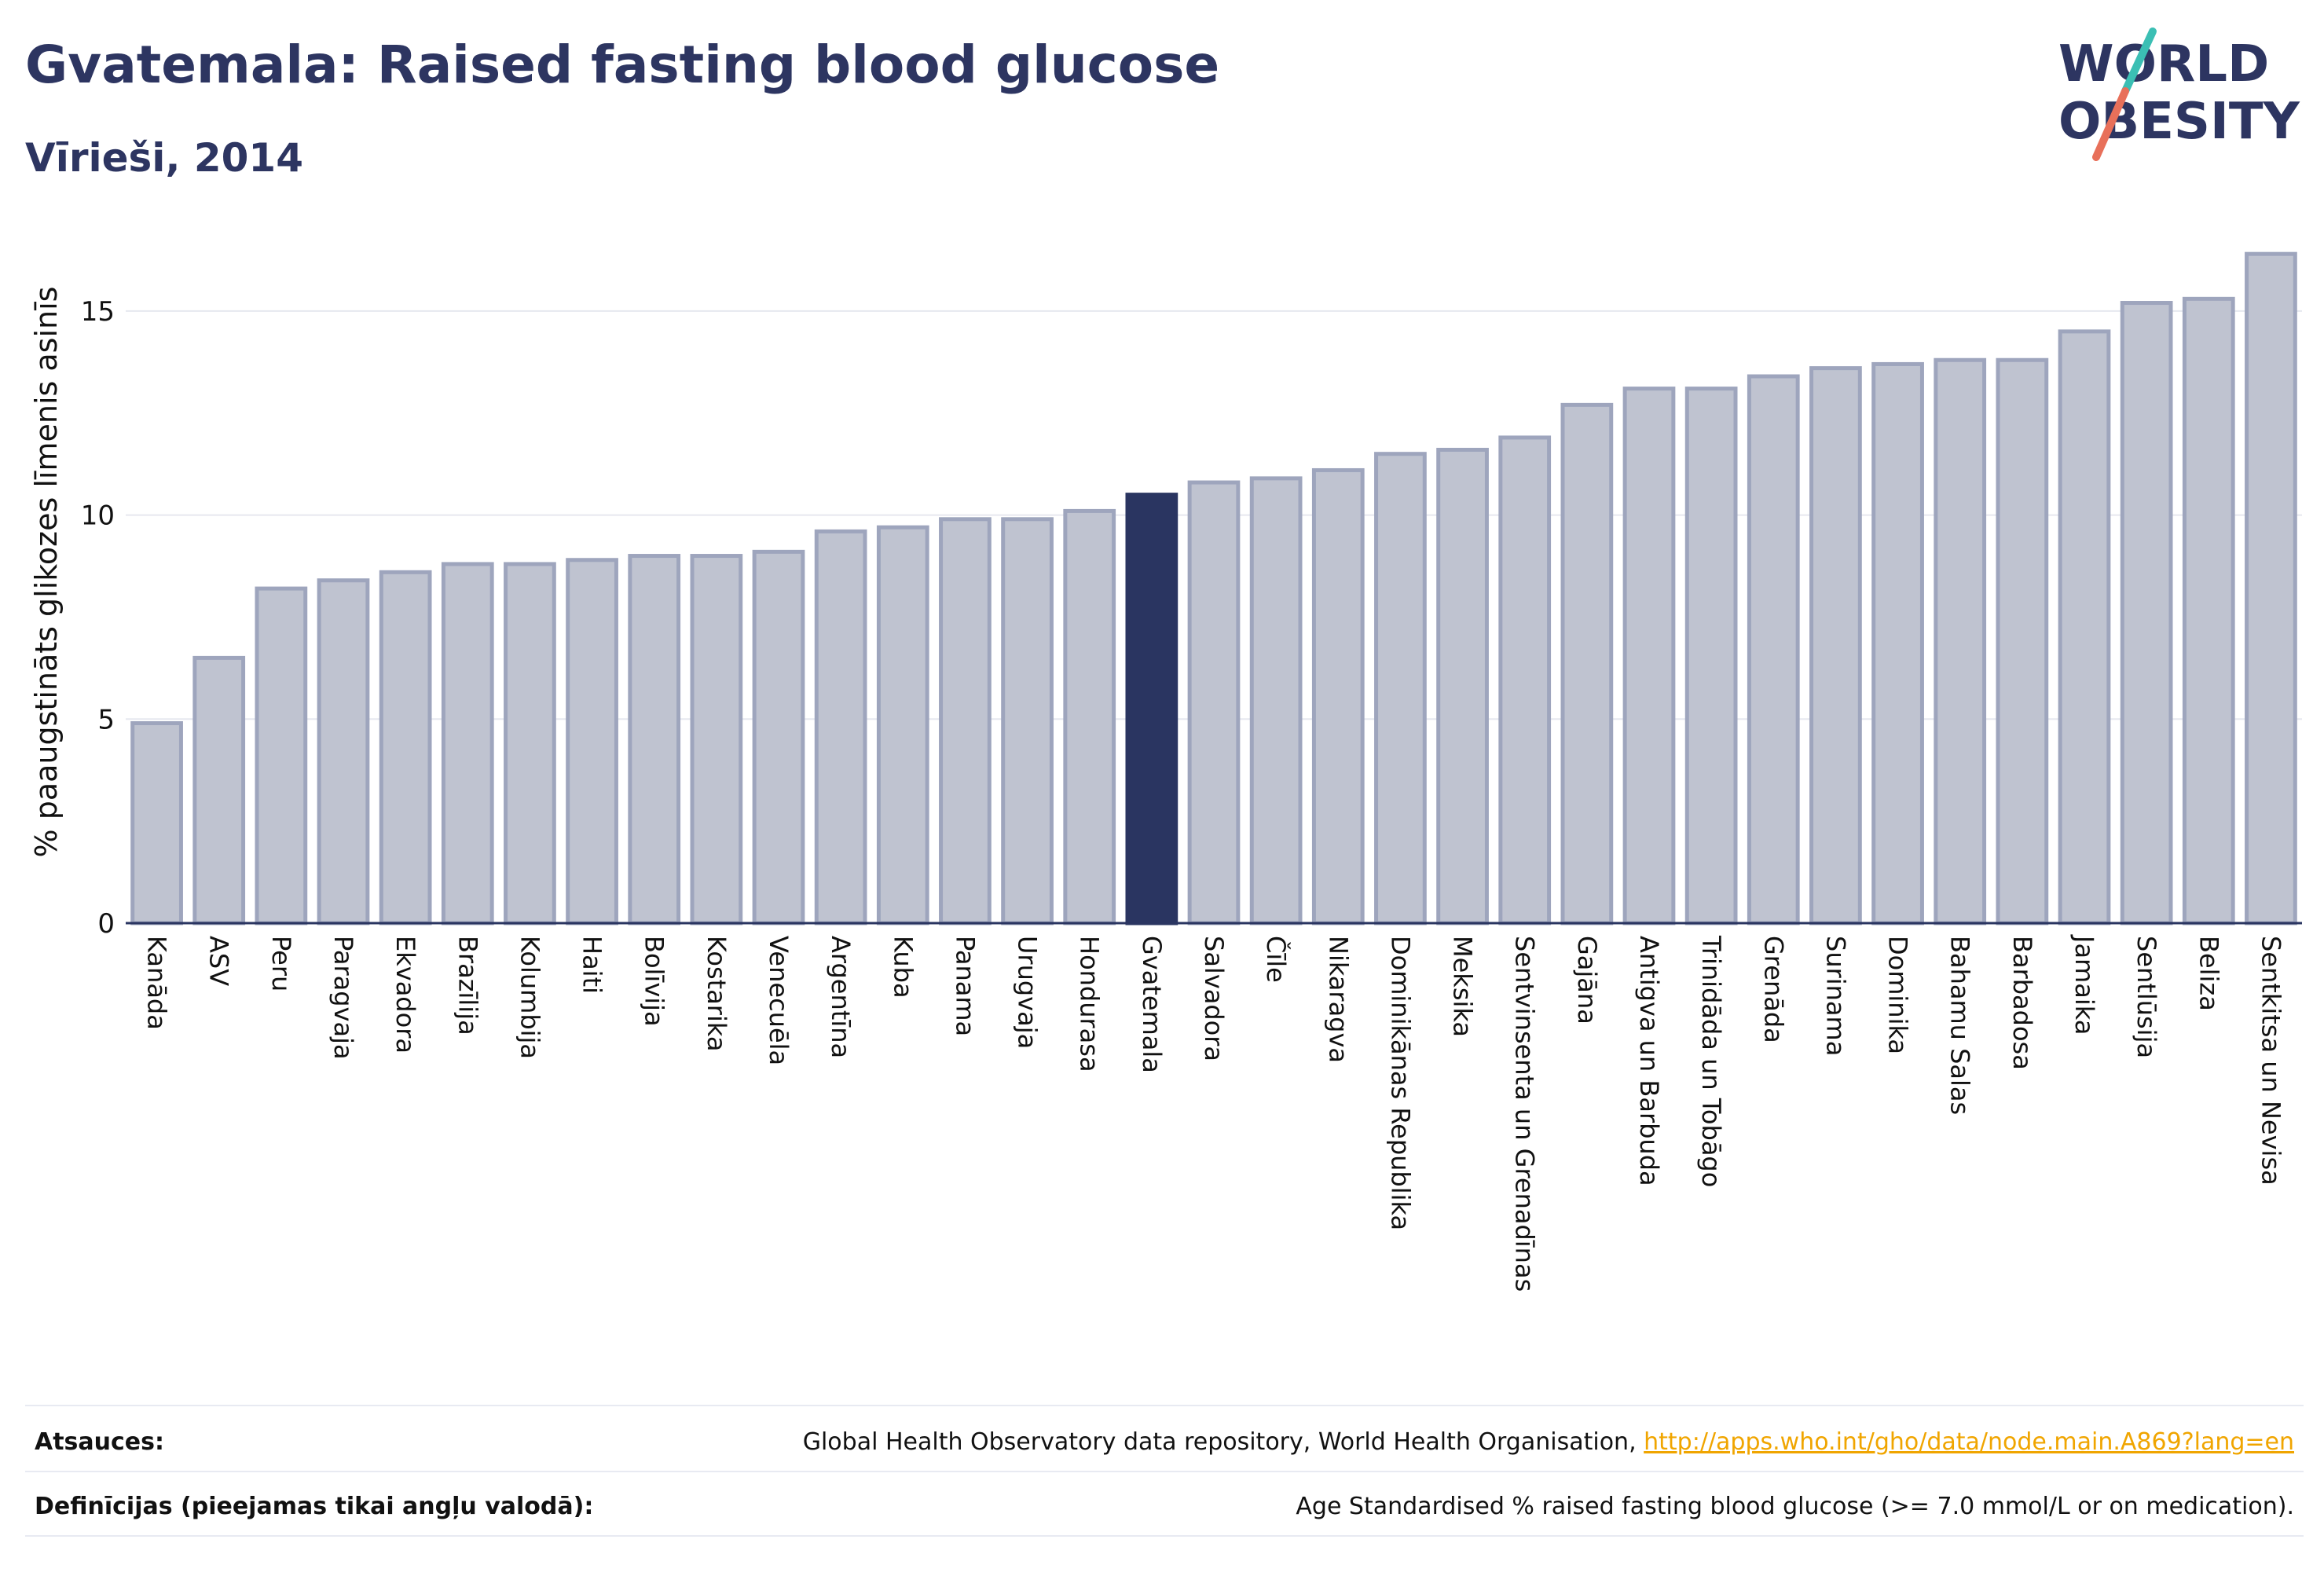 The width and height of the screenshot is (2324, 1576). Describe the element at coordinates (1152, 1004) in the screenshot. I see `x-tick-label: Gvatemala` at that location.